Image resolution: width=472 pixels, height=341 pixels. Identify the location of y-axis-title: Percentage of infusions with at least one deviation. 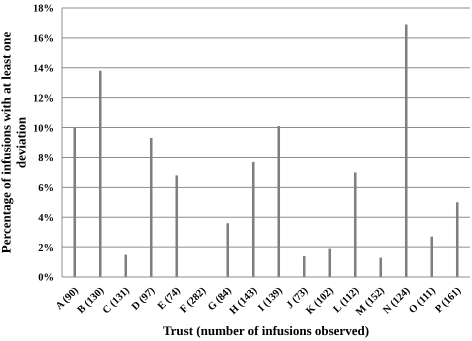
(14, 143).